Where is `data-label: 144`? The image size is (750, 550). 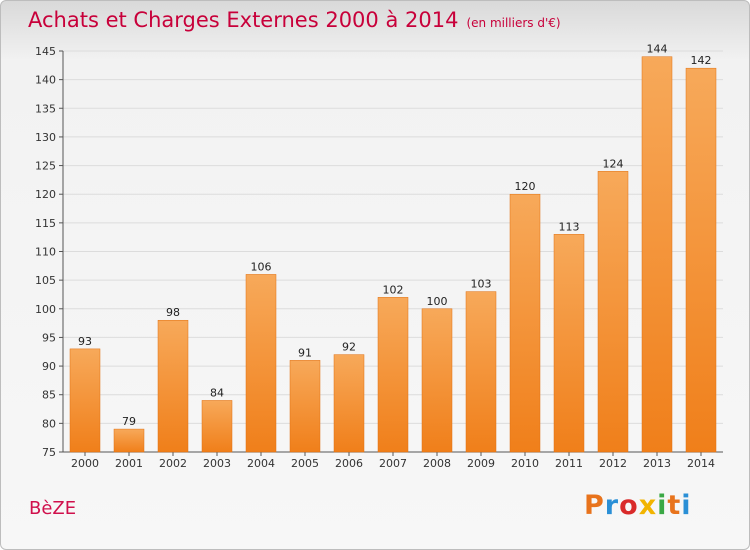 data-label: 144 is located at coordinates (657, 49).